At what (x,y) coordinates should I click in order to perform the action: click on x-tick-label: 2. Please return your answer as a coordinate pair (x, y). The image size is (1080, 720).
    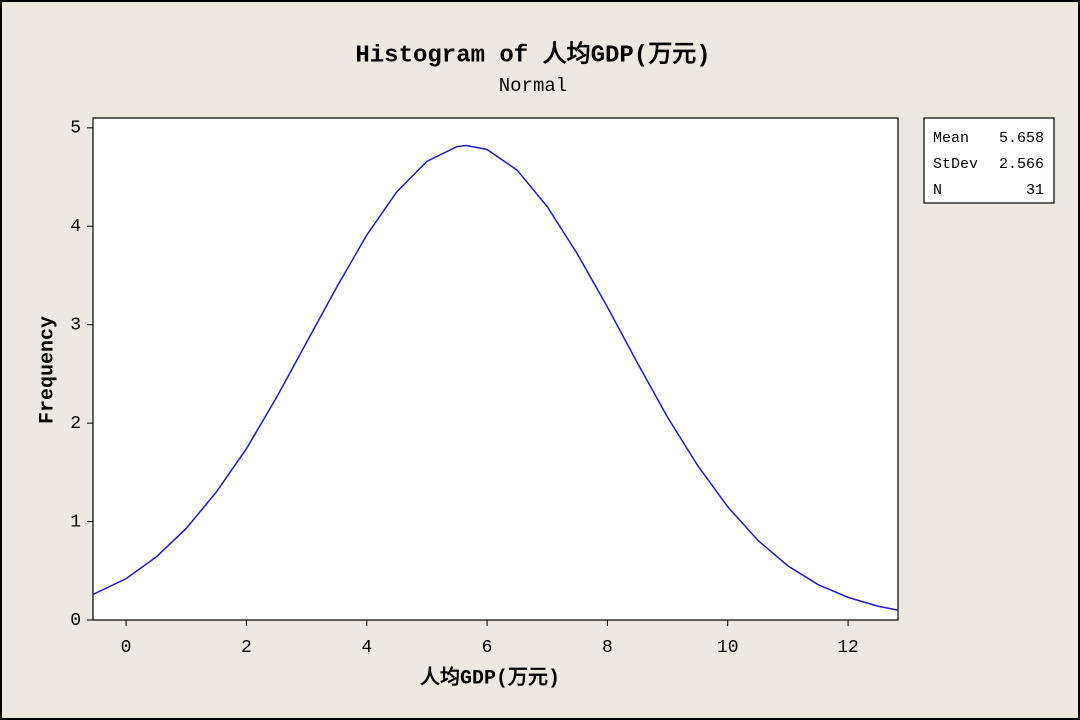
    Looking at the image, I should click on (246, 648).